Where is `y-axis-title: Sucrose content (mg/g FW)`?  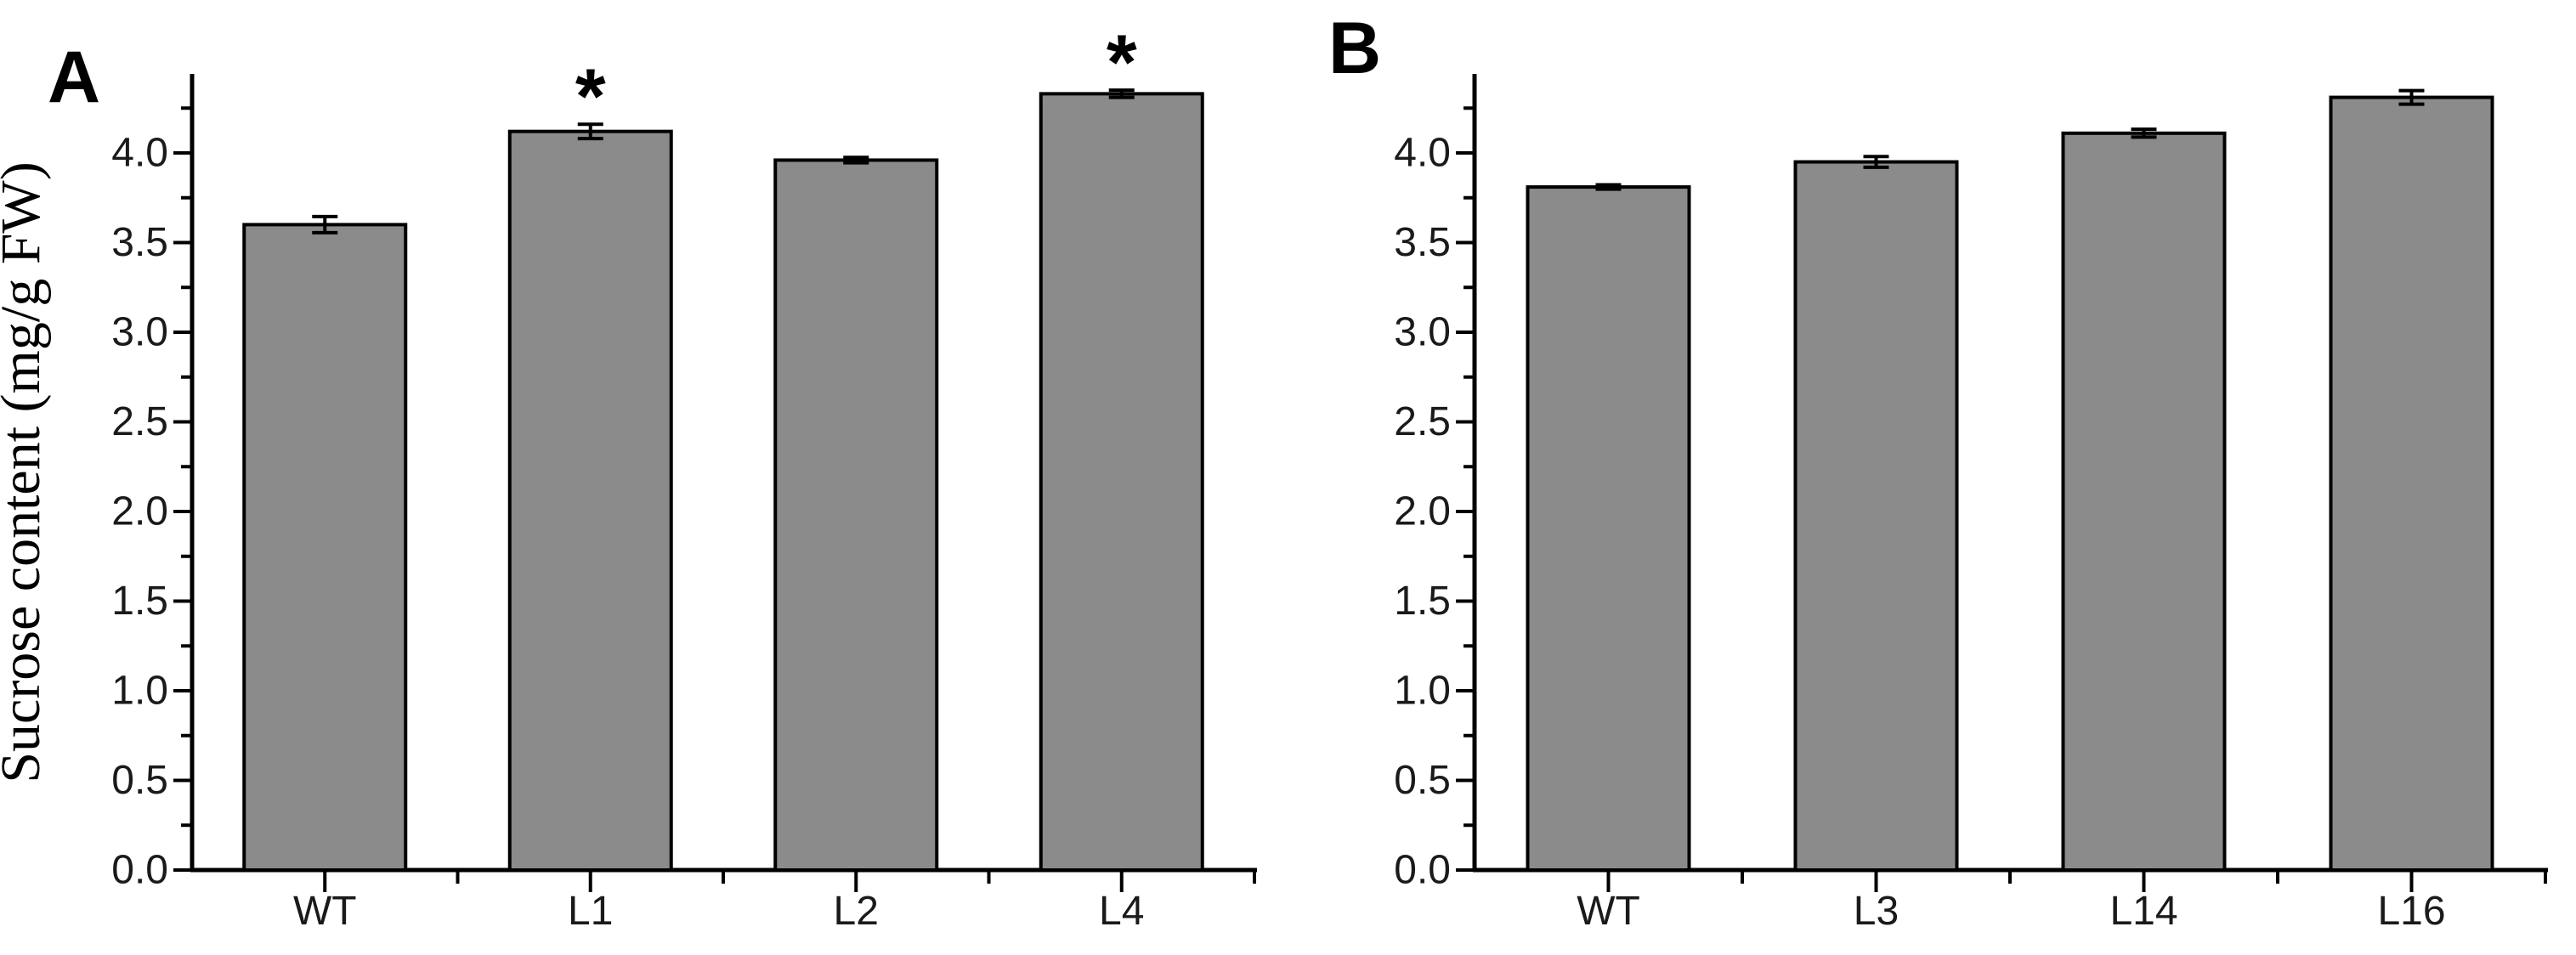 y-axis-title: Sucrose content (mg/g FW) is located at coordinates (26, 472).